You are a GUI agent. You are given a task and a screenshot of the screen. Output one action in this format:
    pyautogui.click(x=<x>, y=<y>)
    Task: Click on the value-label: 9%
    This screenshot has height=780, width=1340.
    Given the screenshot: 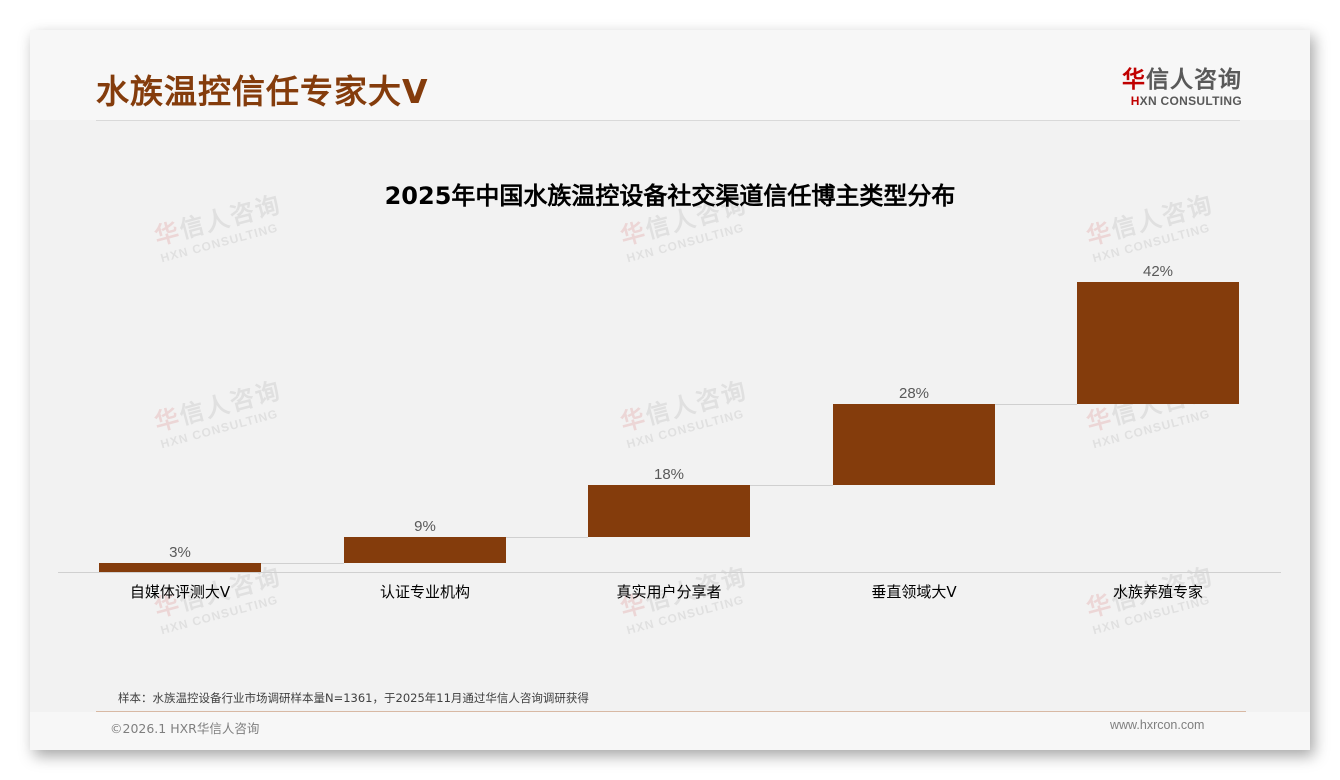 What is the action you would take?
    pyautogui.click(x=425, y=527)
    